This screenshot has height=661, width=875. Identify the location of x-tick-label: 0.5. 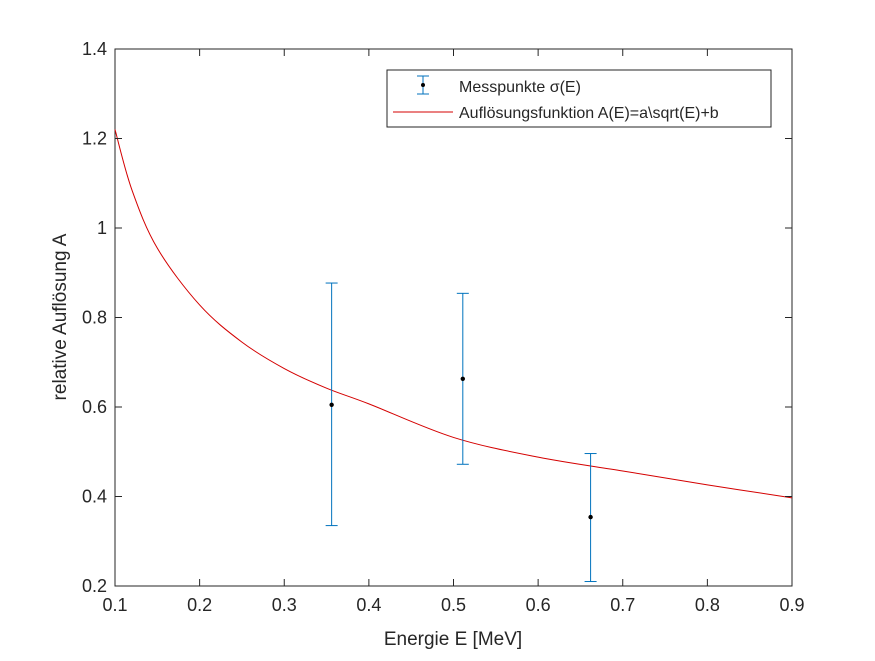
(453, 605).